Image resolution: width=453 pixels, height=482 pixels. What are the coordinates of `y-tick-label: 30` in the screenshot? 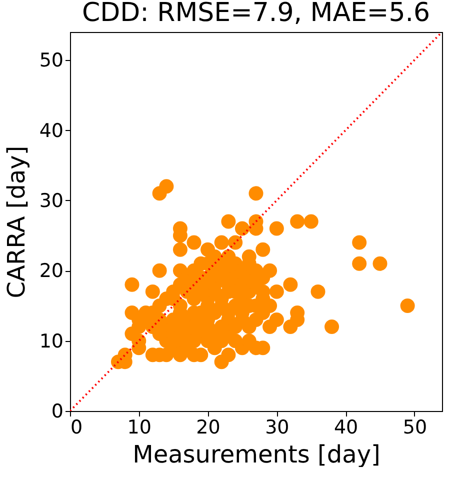 It's located at (51, 201).